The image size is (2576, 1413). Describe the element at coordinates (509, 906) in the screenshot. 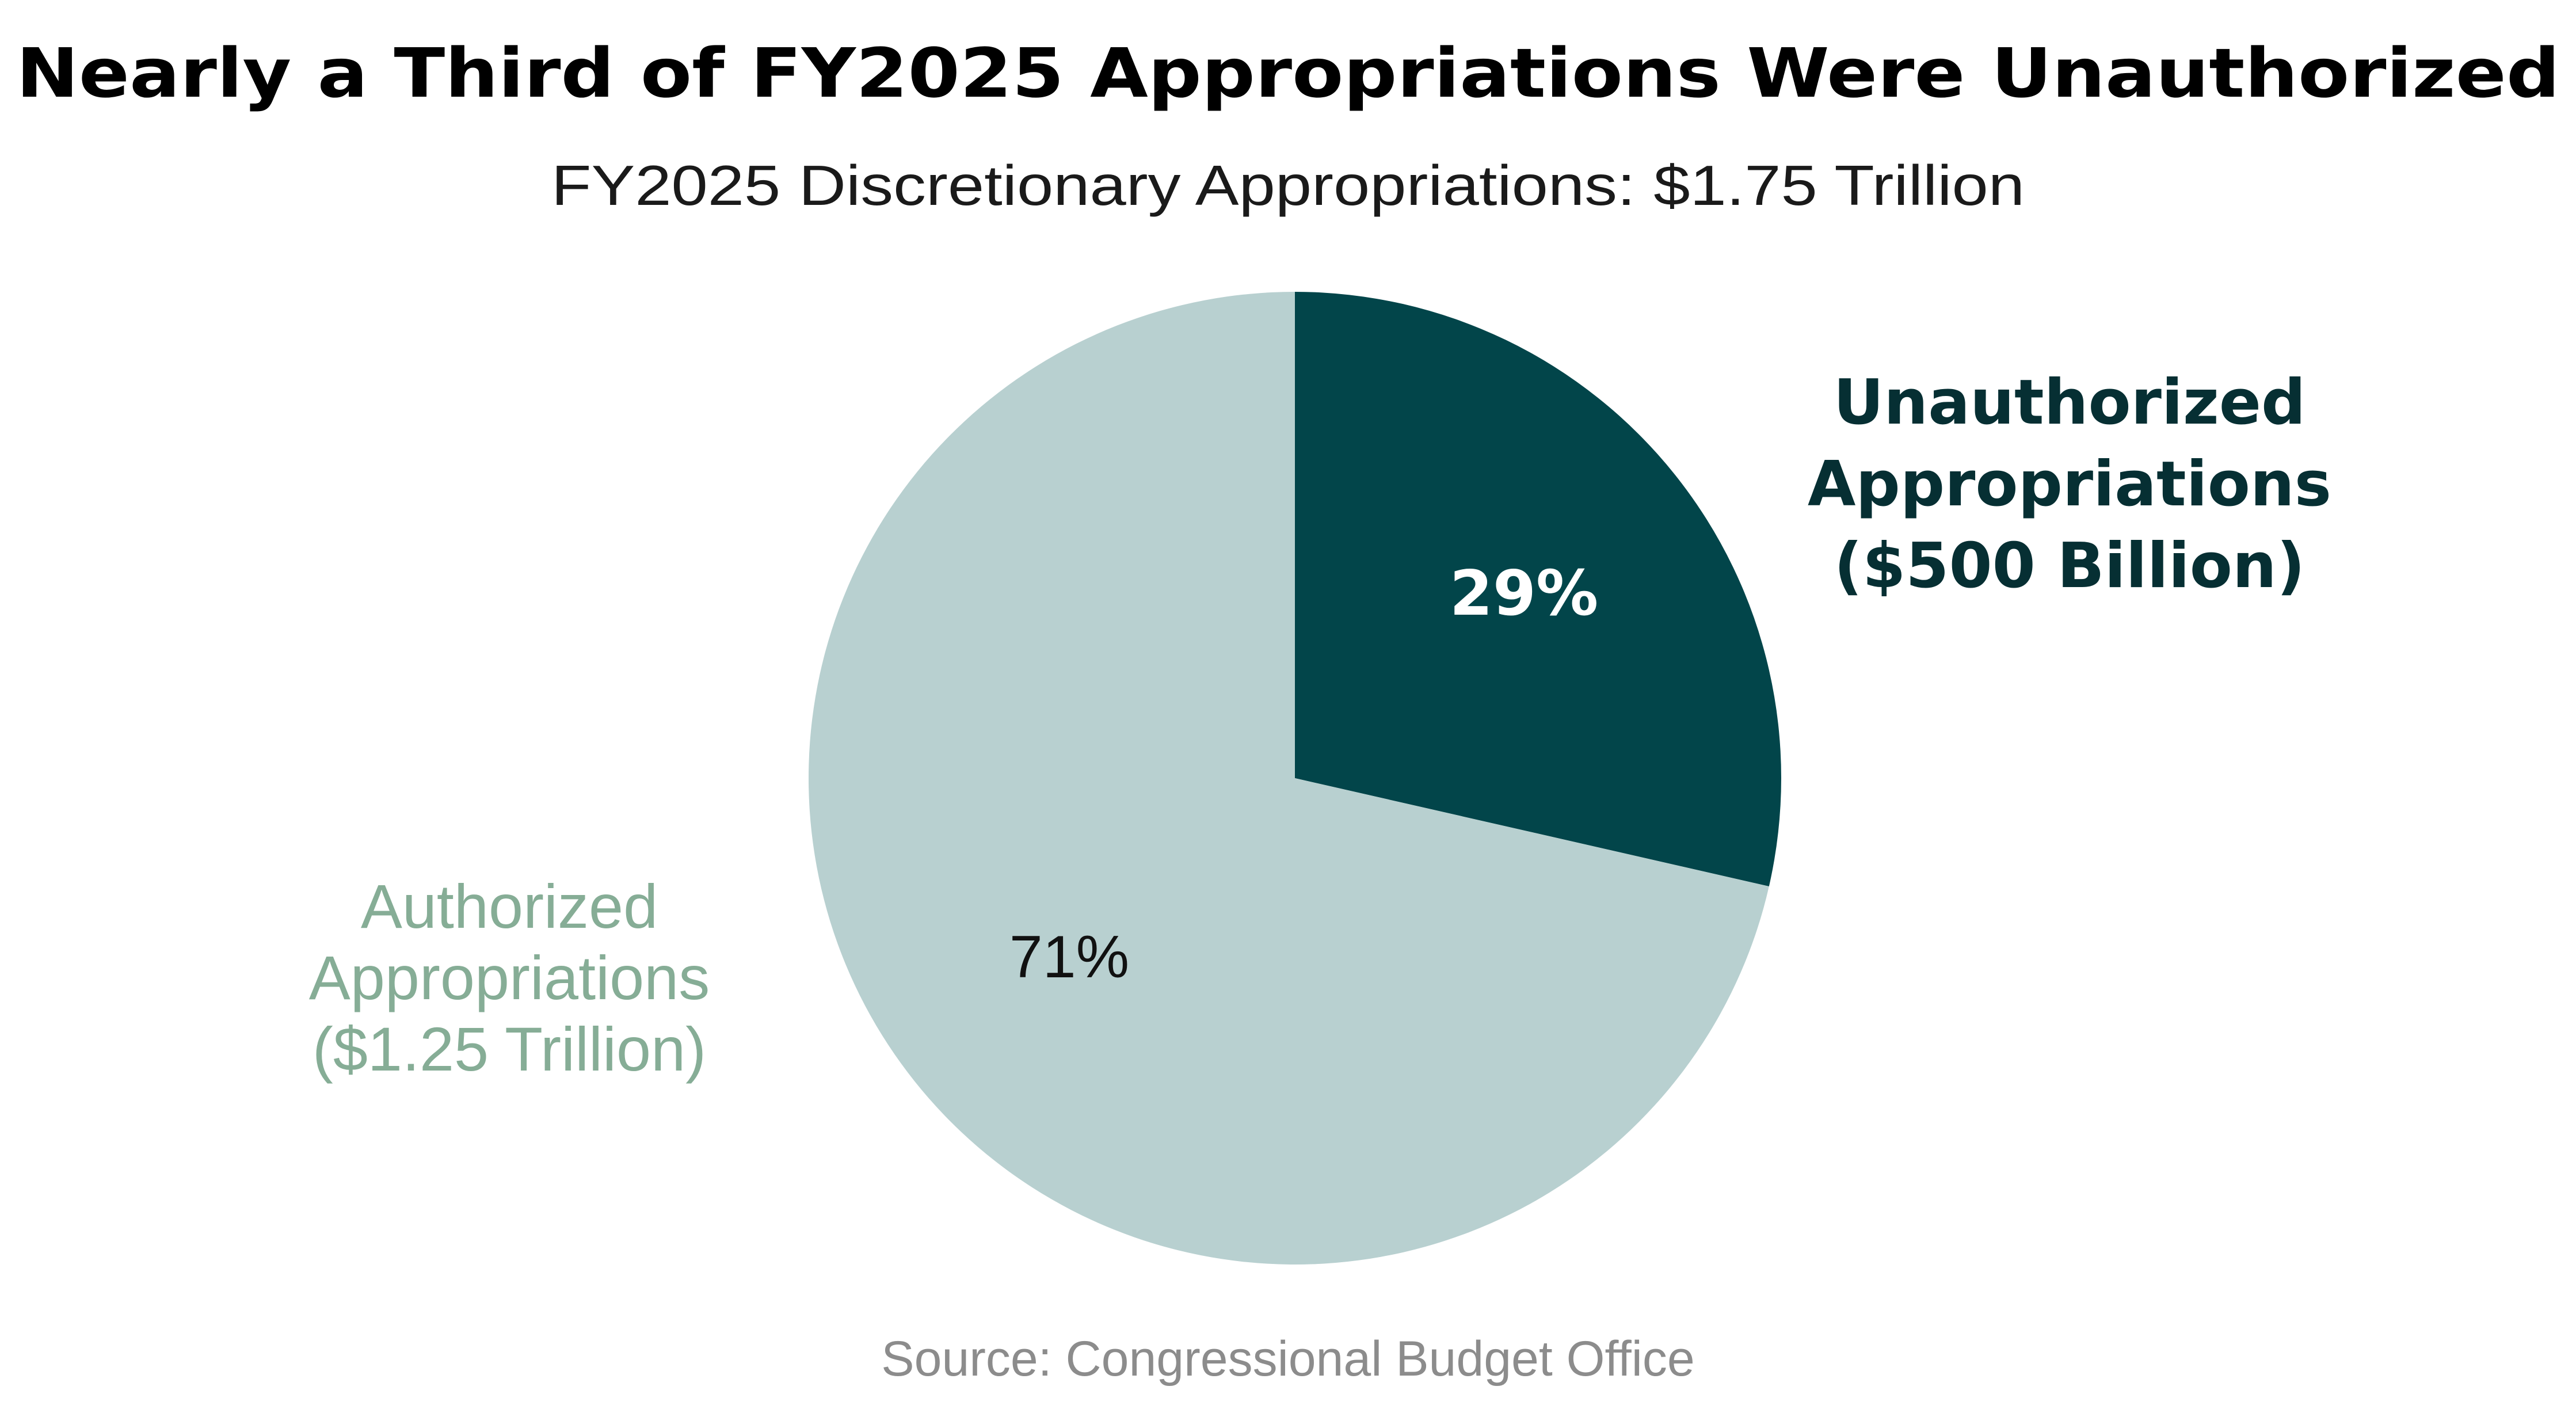

I see `label-authorized-line1: Authorized` at that location.